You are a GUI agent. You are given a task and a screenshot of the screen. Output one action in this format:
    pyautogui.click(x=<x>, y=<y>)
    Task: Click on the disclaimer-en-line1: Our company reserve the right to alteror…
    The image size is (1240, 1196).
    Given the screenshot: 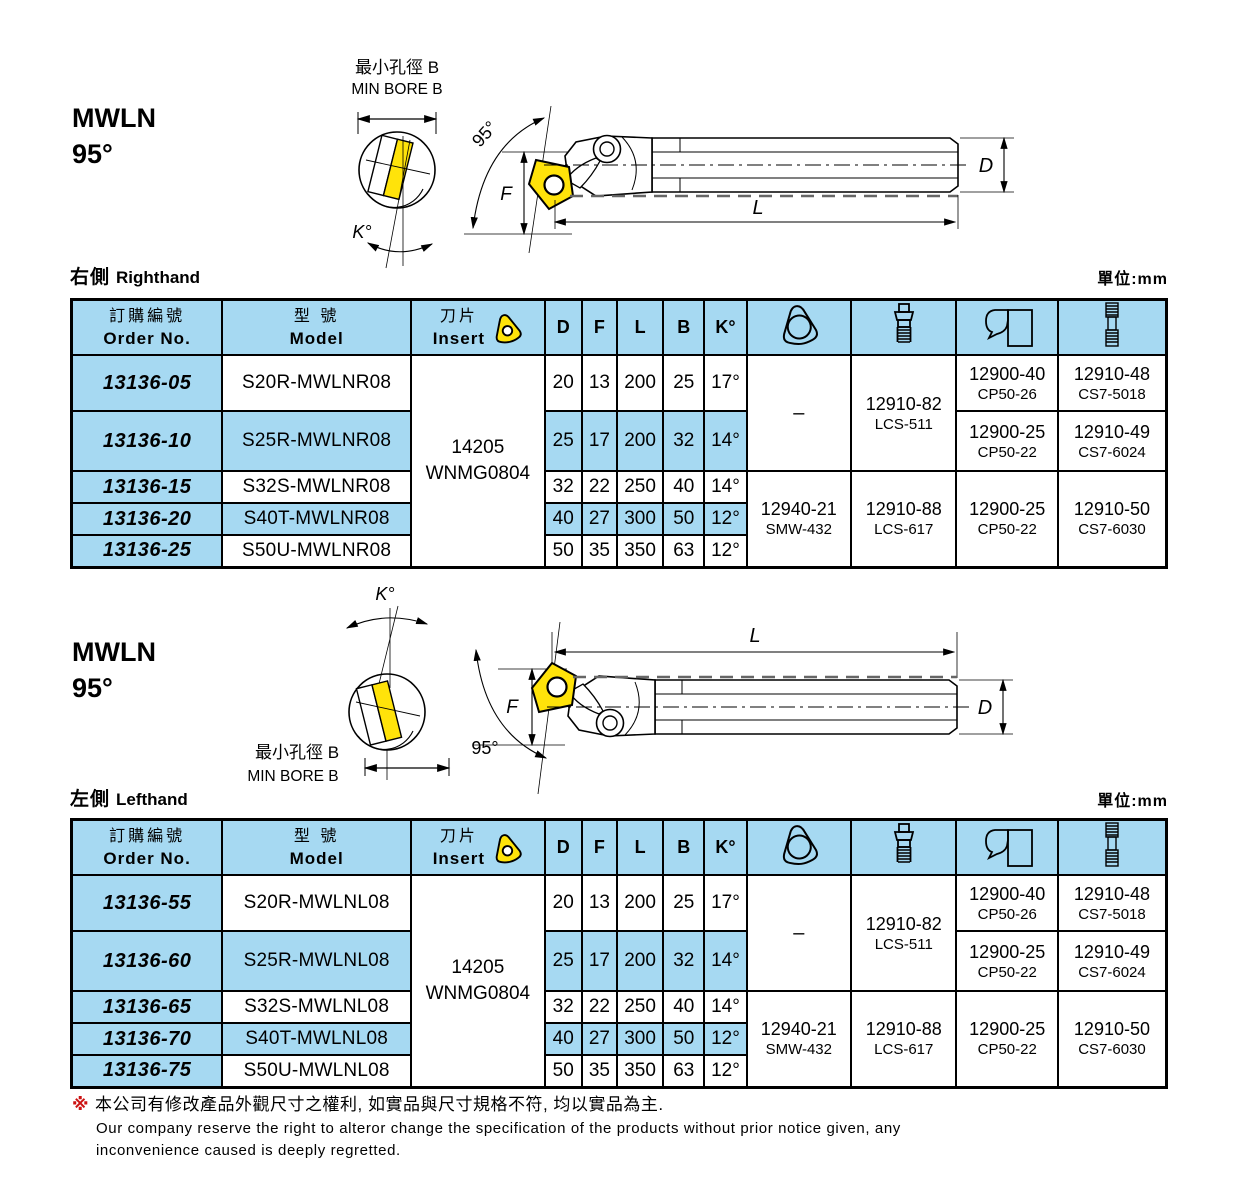 What is the action you would take?
    pyautogui.click(x=498, y=1128)
    